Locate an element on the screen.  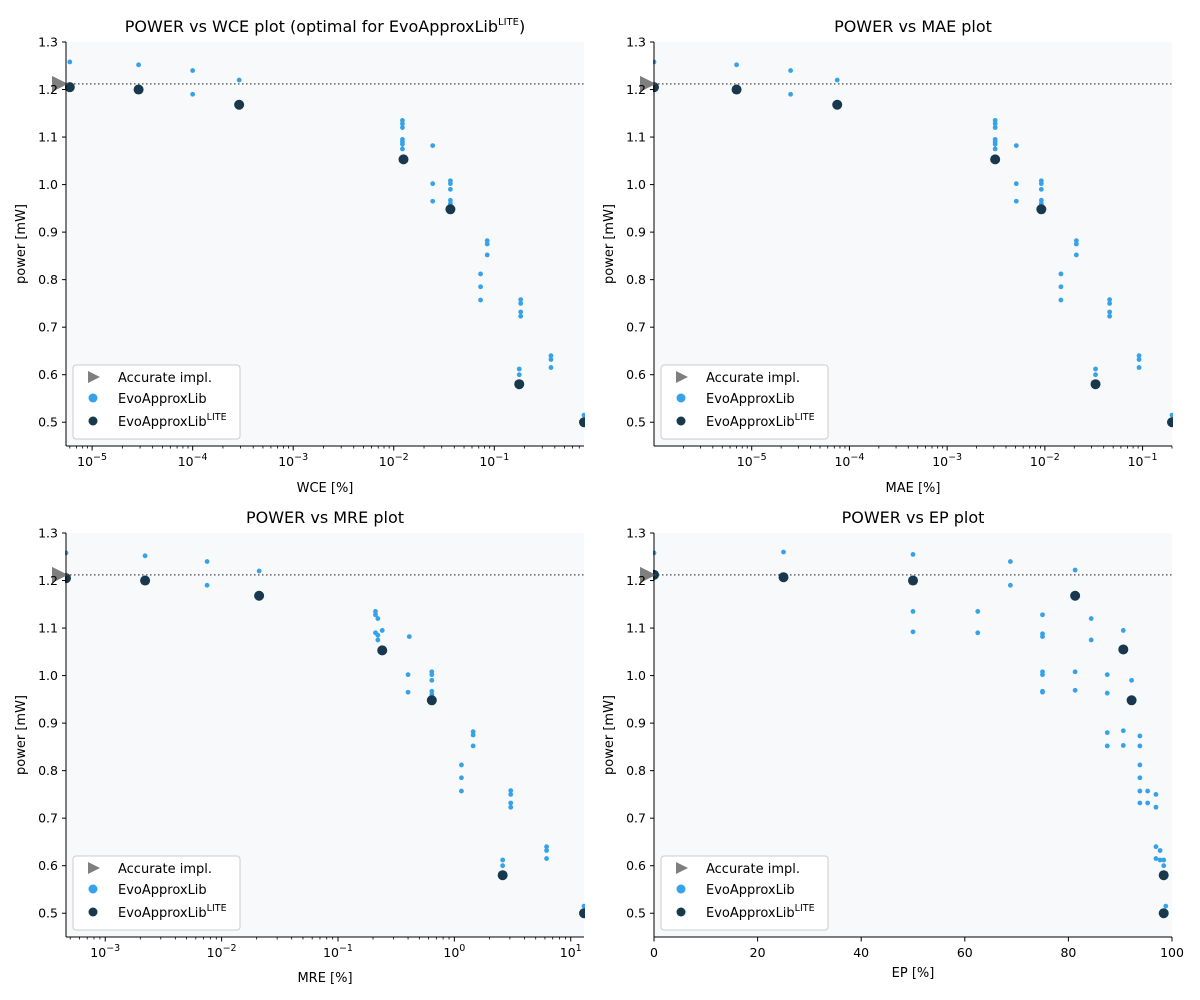
x-tick-label: 40 is located at coordinates (861, 952).